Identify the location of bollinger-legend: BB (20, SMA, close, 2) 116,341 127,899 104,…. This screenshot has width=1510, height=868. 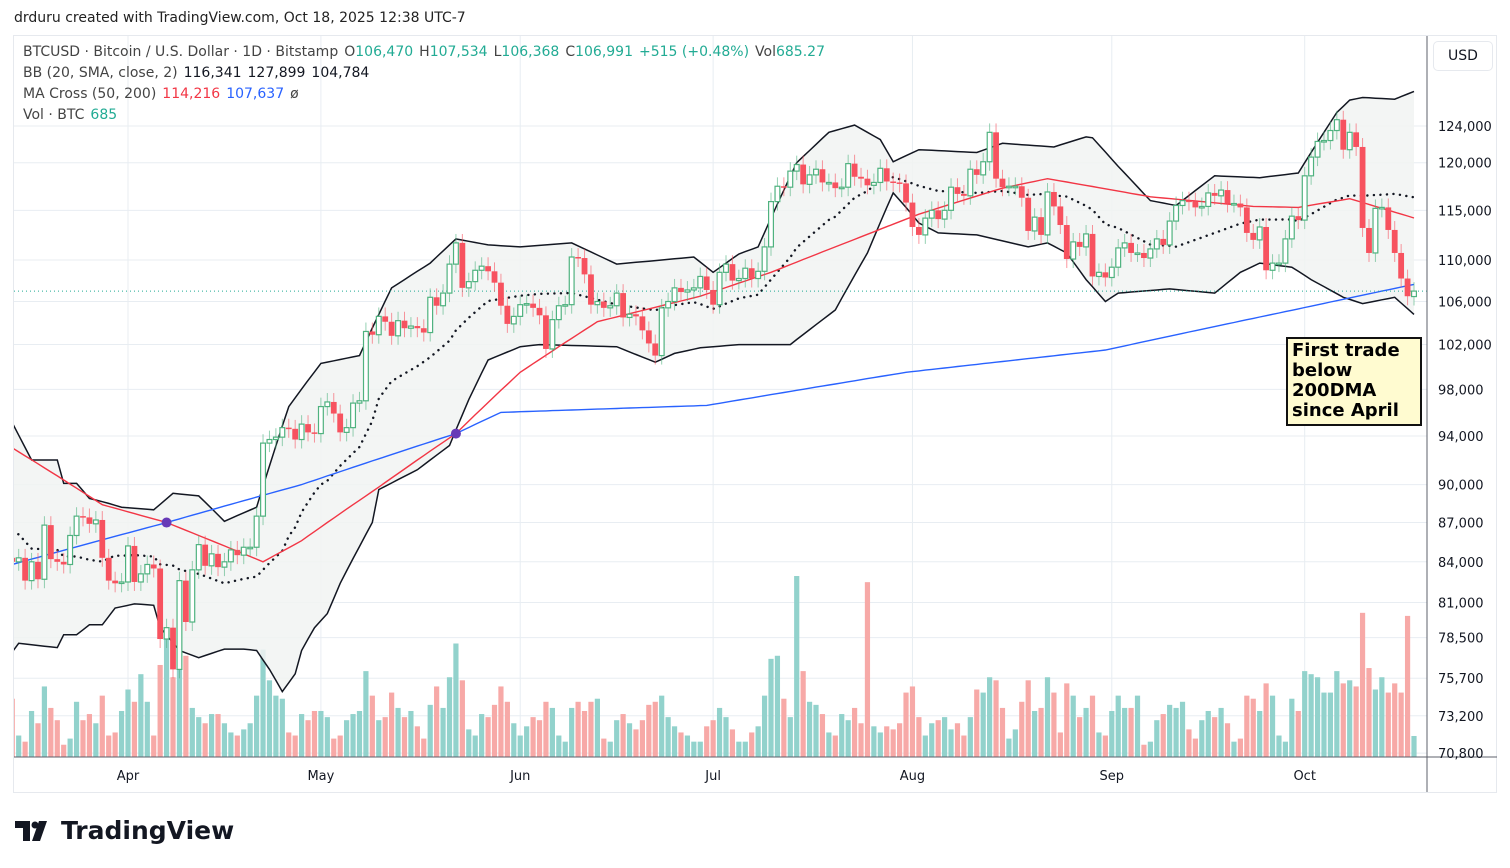
(199, 73).